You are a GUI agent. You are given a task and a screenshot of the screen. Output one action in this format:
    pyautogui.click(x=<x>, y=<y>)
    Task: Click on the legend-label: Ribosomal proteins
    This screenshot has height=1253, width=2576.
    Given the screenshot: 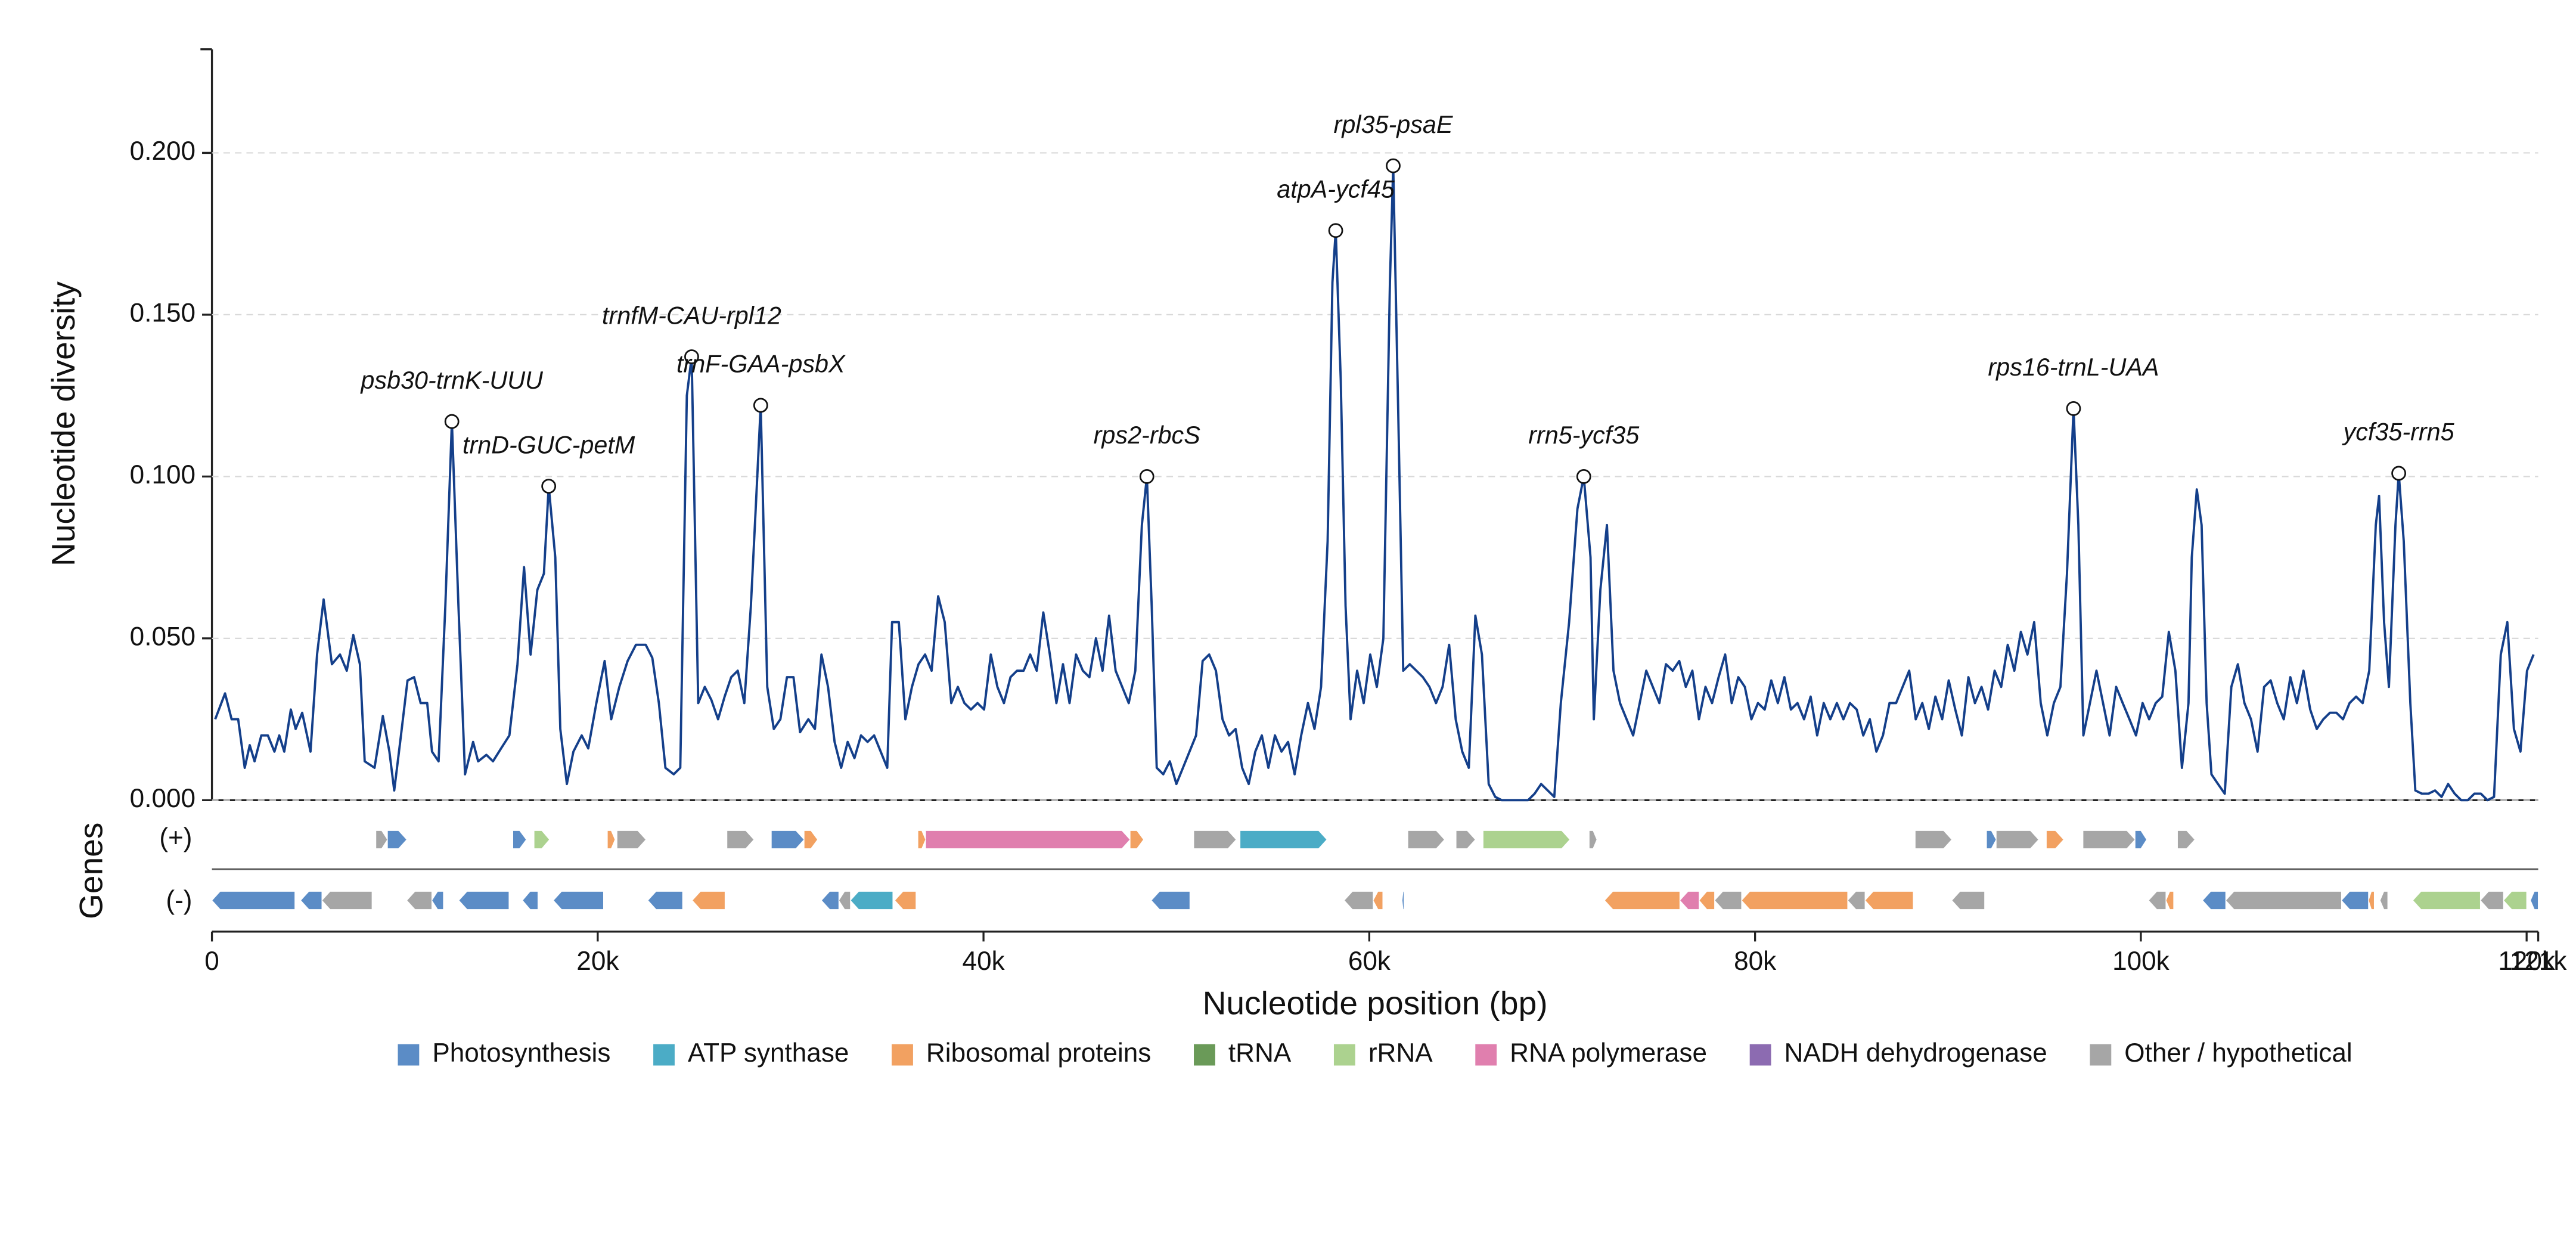 What is the action you would take?
    pyautogui.click(x=1039, y=1053)
    